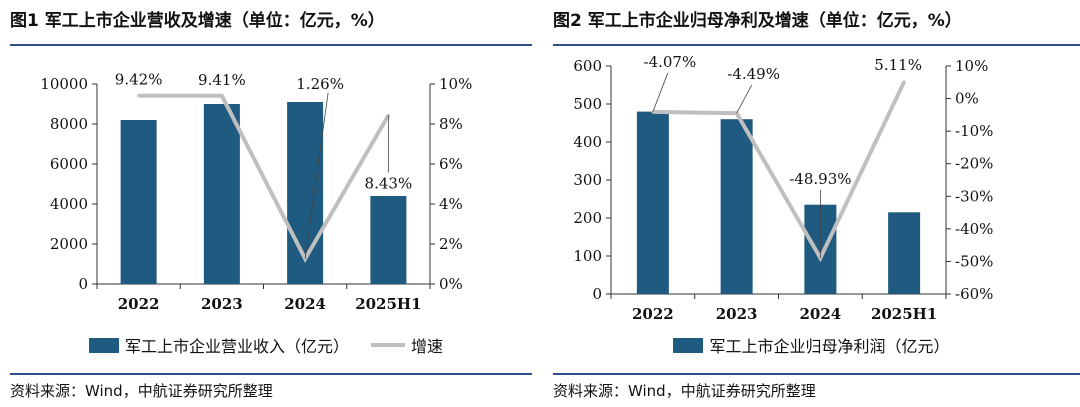  Describe the element at coordinates (197, 21) in the screenshot. I see `figure-title: 图1 军工上市企业营收及增速（单位：亿元，%）` at that location.